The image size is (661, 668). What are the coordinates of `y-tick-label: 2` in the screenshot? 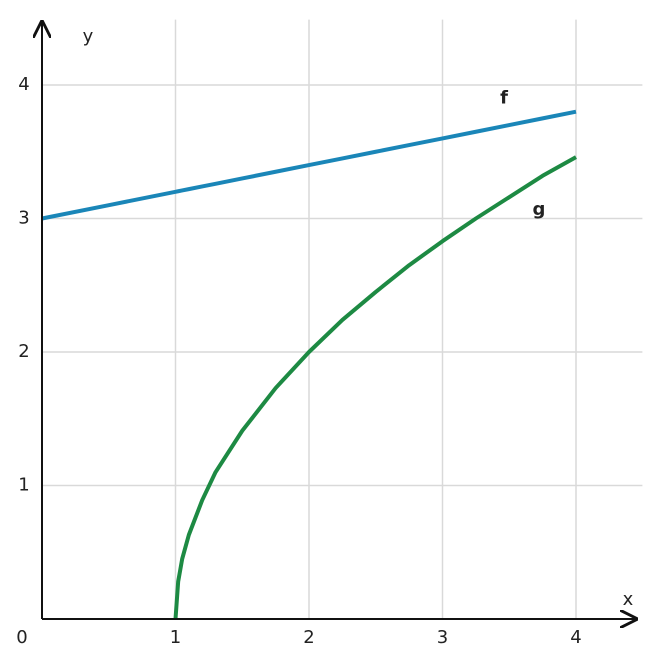 It's located at (23, 351).